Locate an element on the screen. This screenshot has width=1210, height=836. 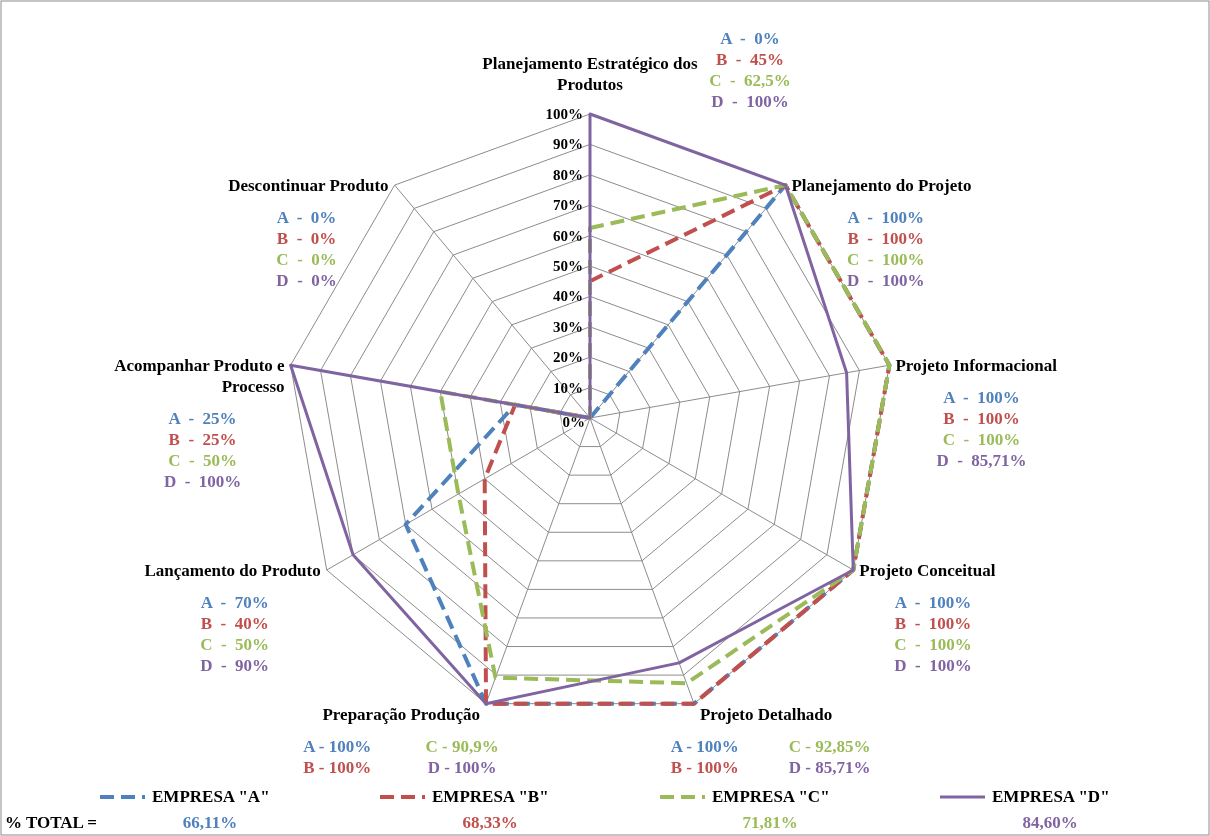
spoke-label: Acompanhar Produto e Processo is located at coordinates (200, 376).